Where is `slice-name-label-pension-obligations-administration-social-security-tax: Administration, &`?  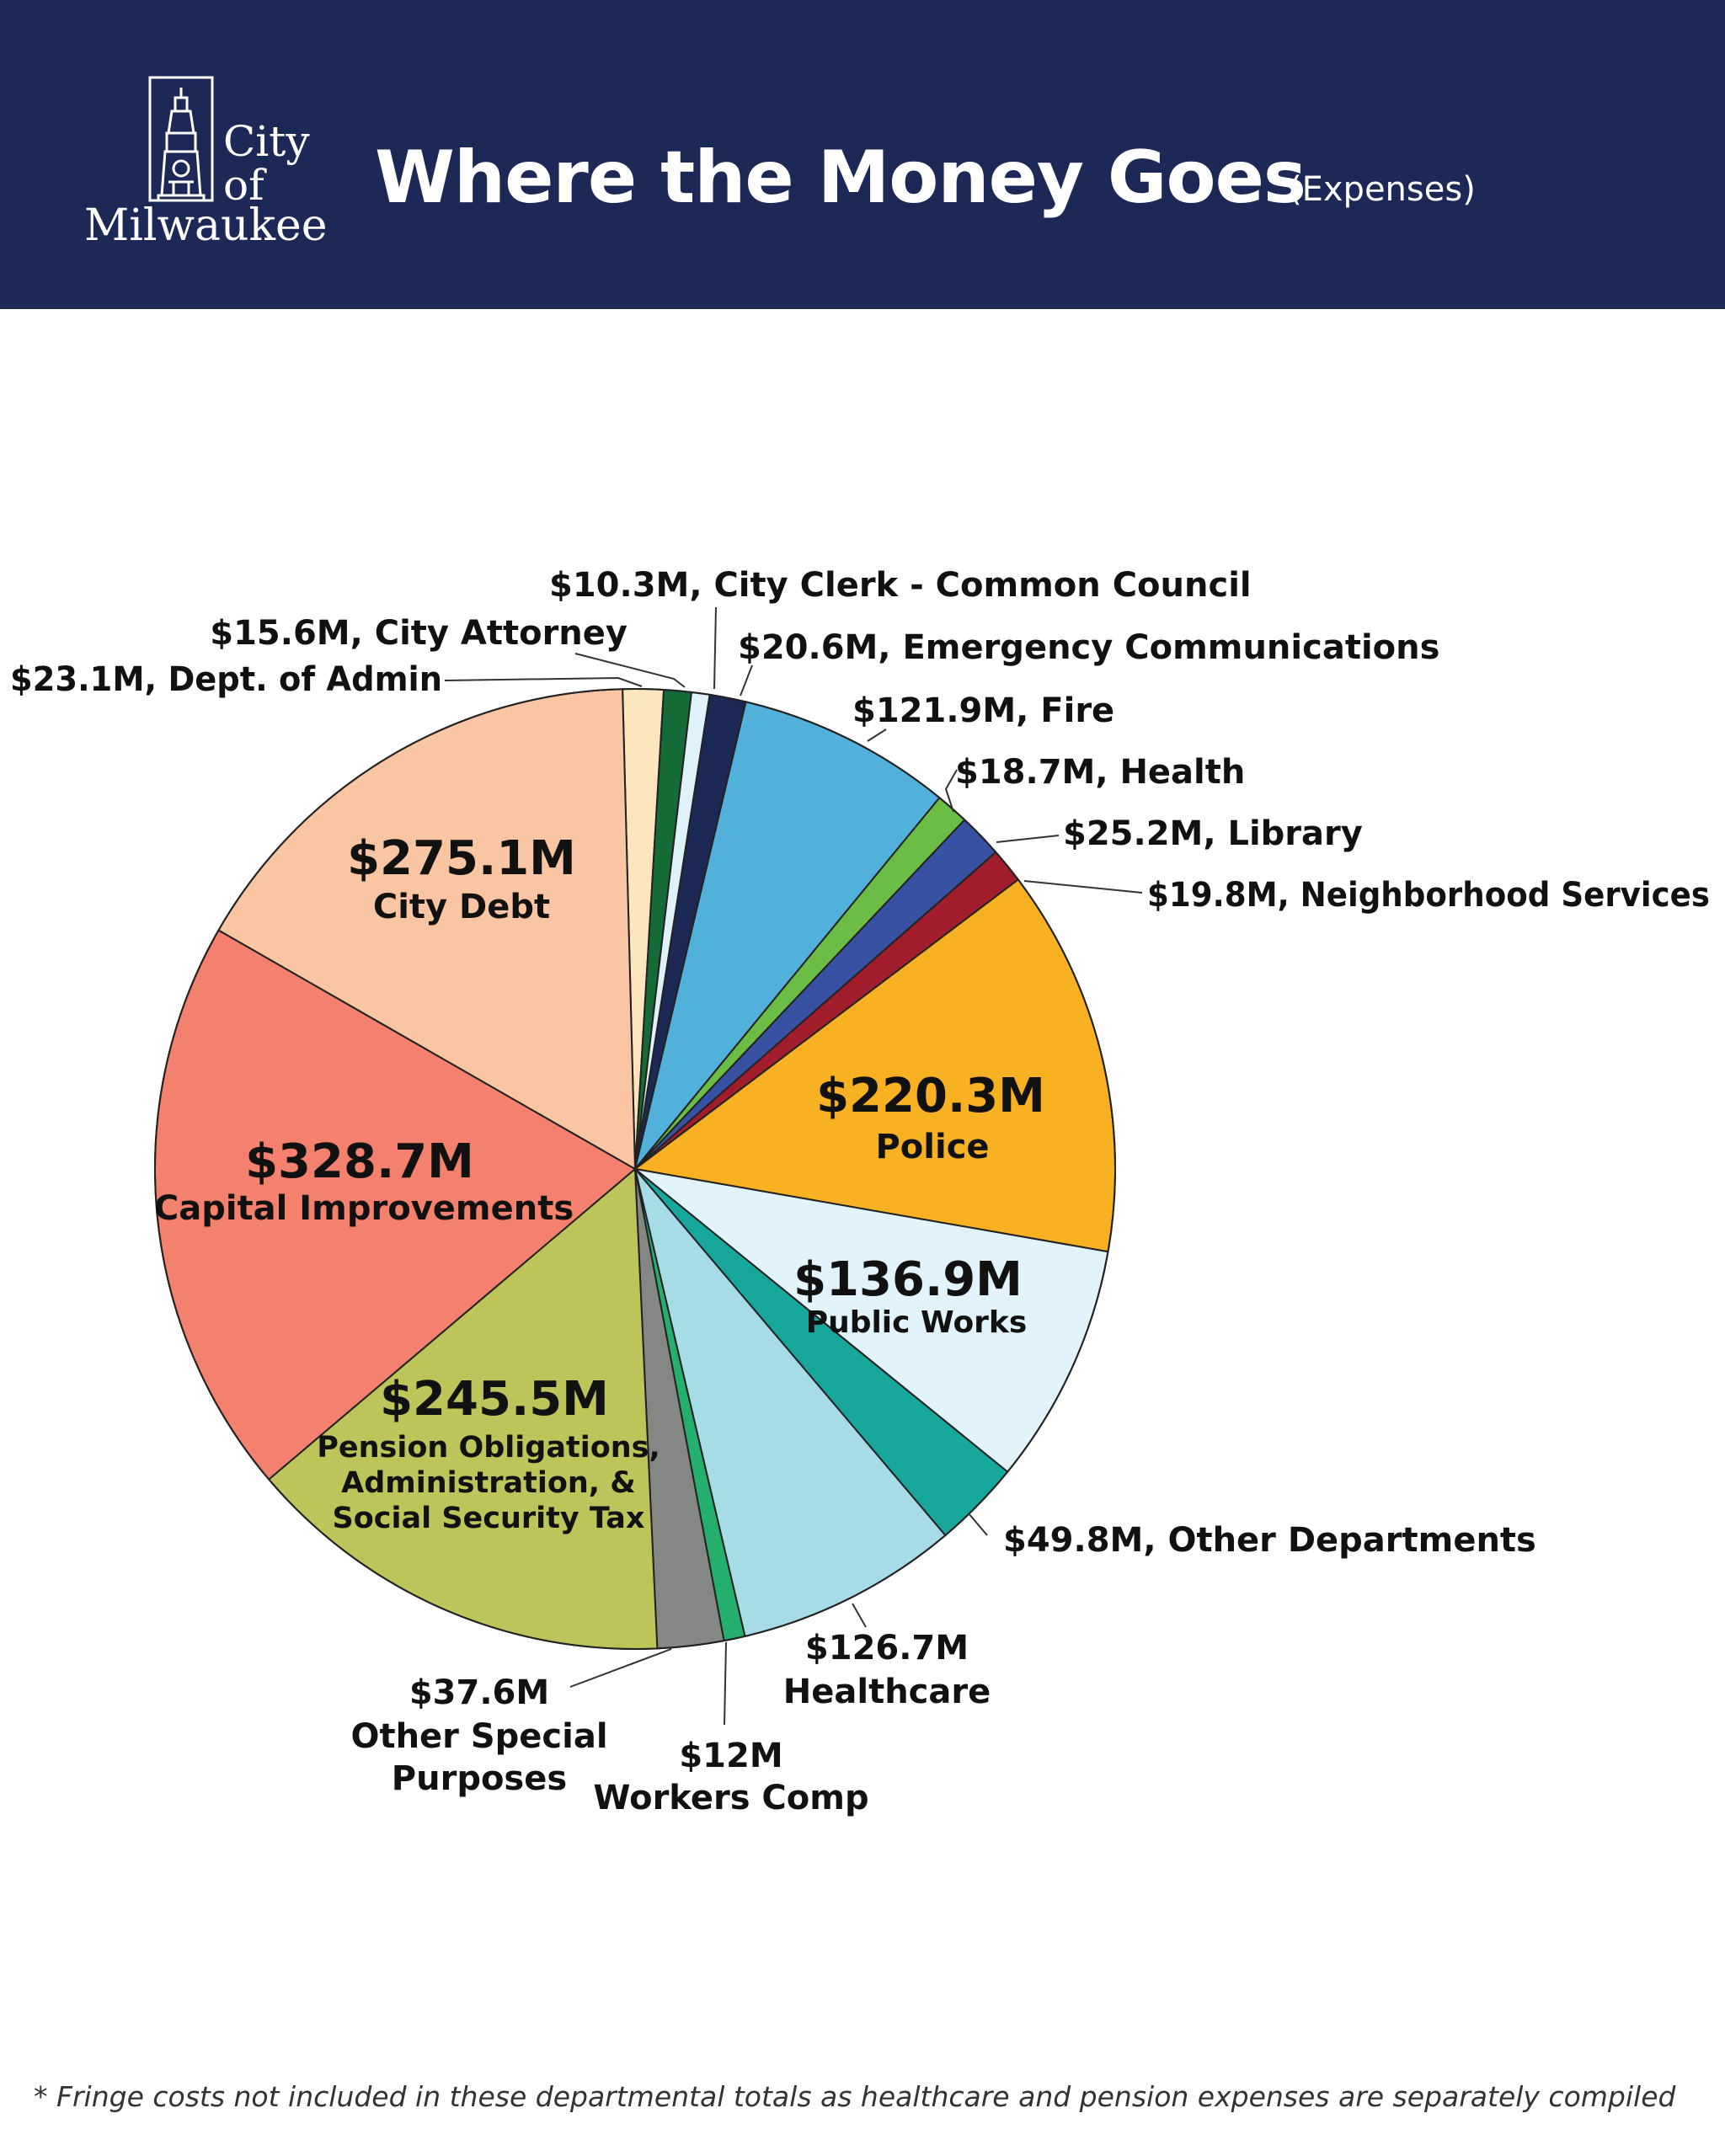
slice-name-label-pension-obligations-administration-social-security-tax: Administration, & is located at coordinates (488, 1483).